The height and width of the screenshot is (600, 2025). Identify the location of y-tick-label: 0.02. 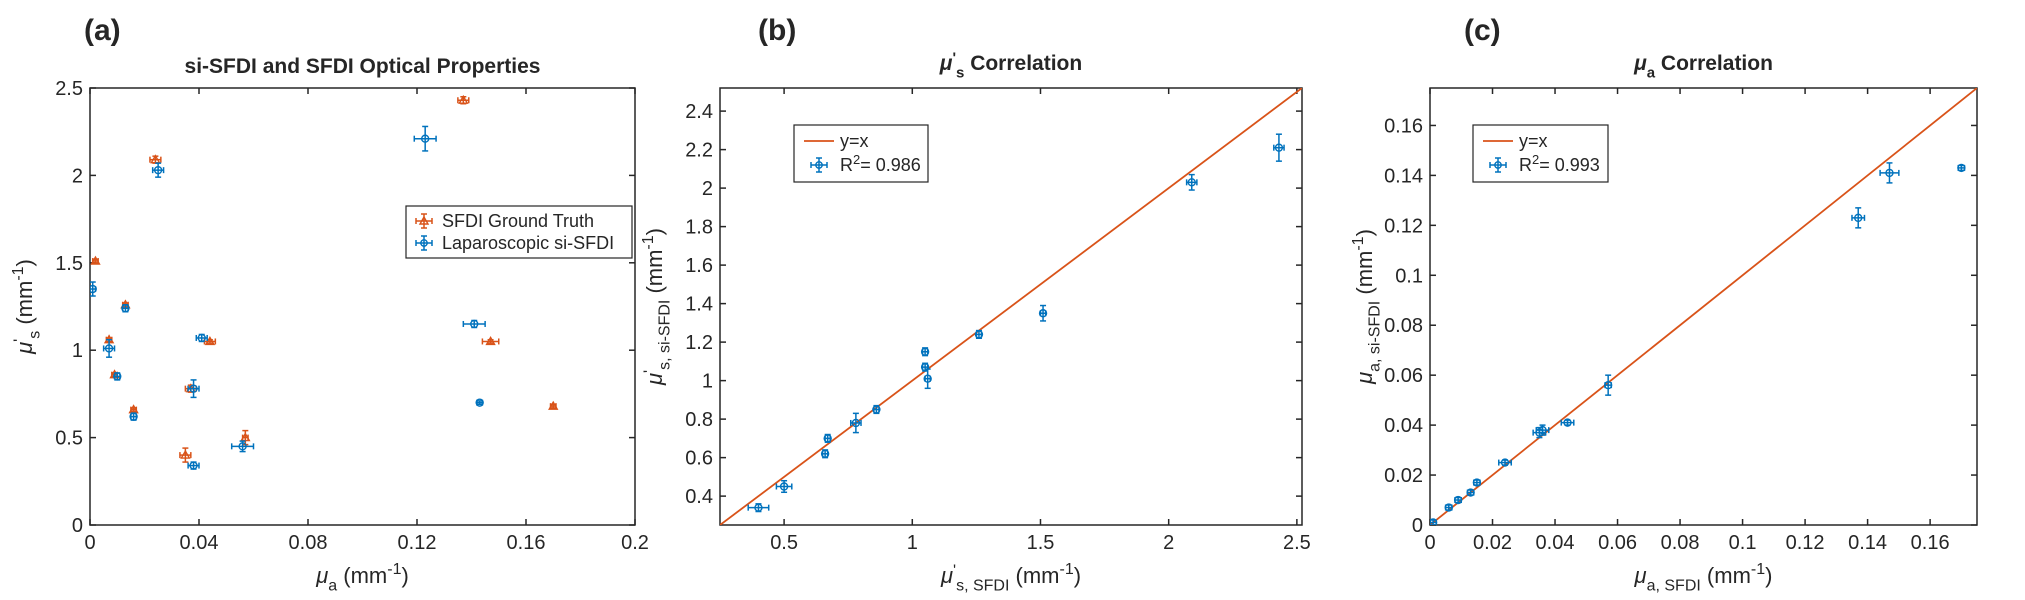
(1403, 476).